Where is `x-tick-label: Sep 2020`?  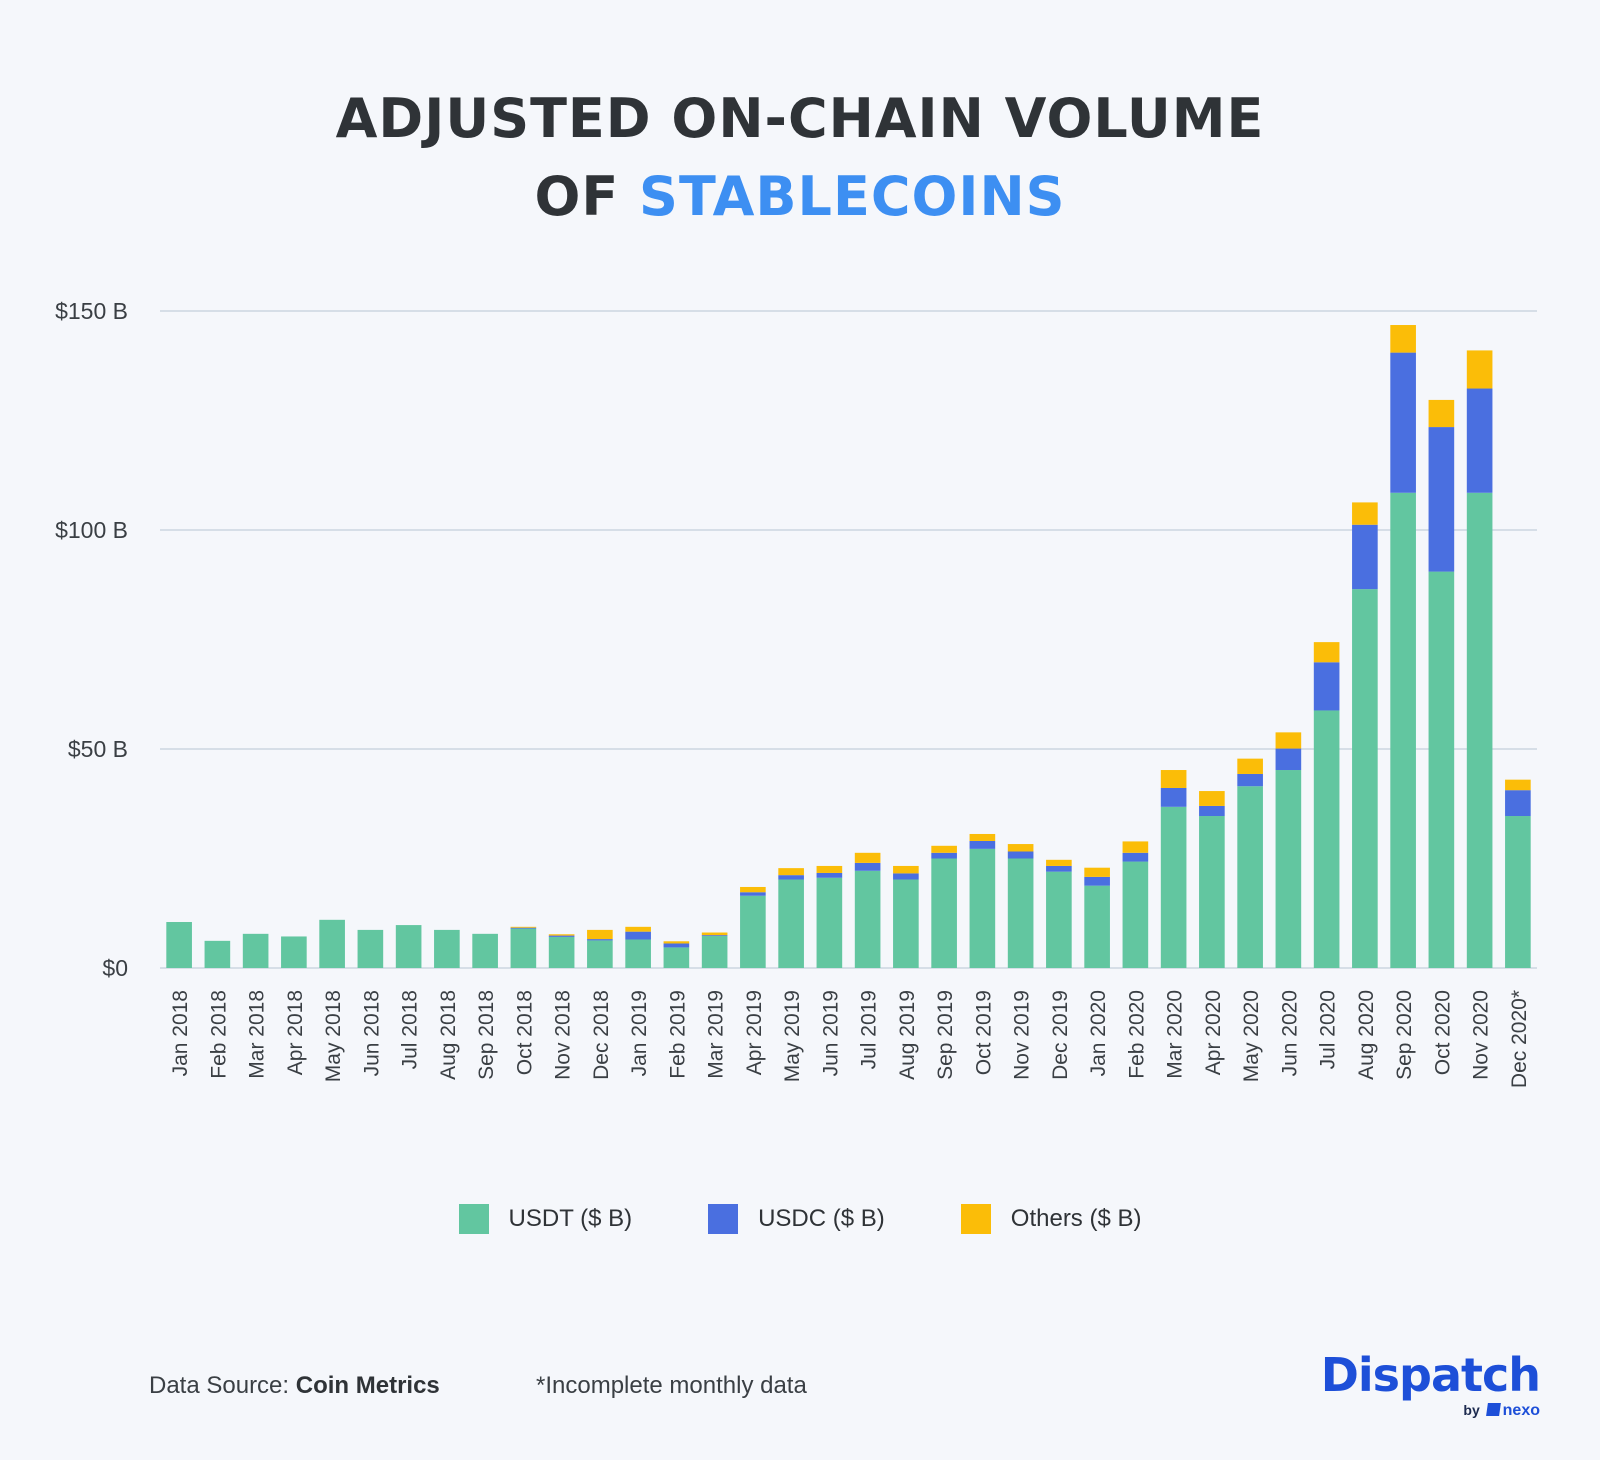 x-tick-label: Sep 2020 is located at coordinates (1404, 1035).